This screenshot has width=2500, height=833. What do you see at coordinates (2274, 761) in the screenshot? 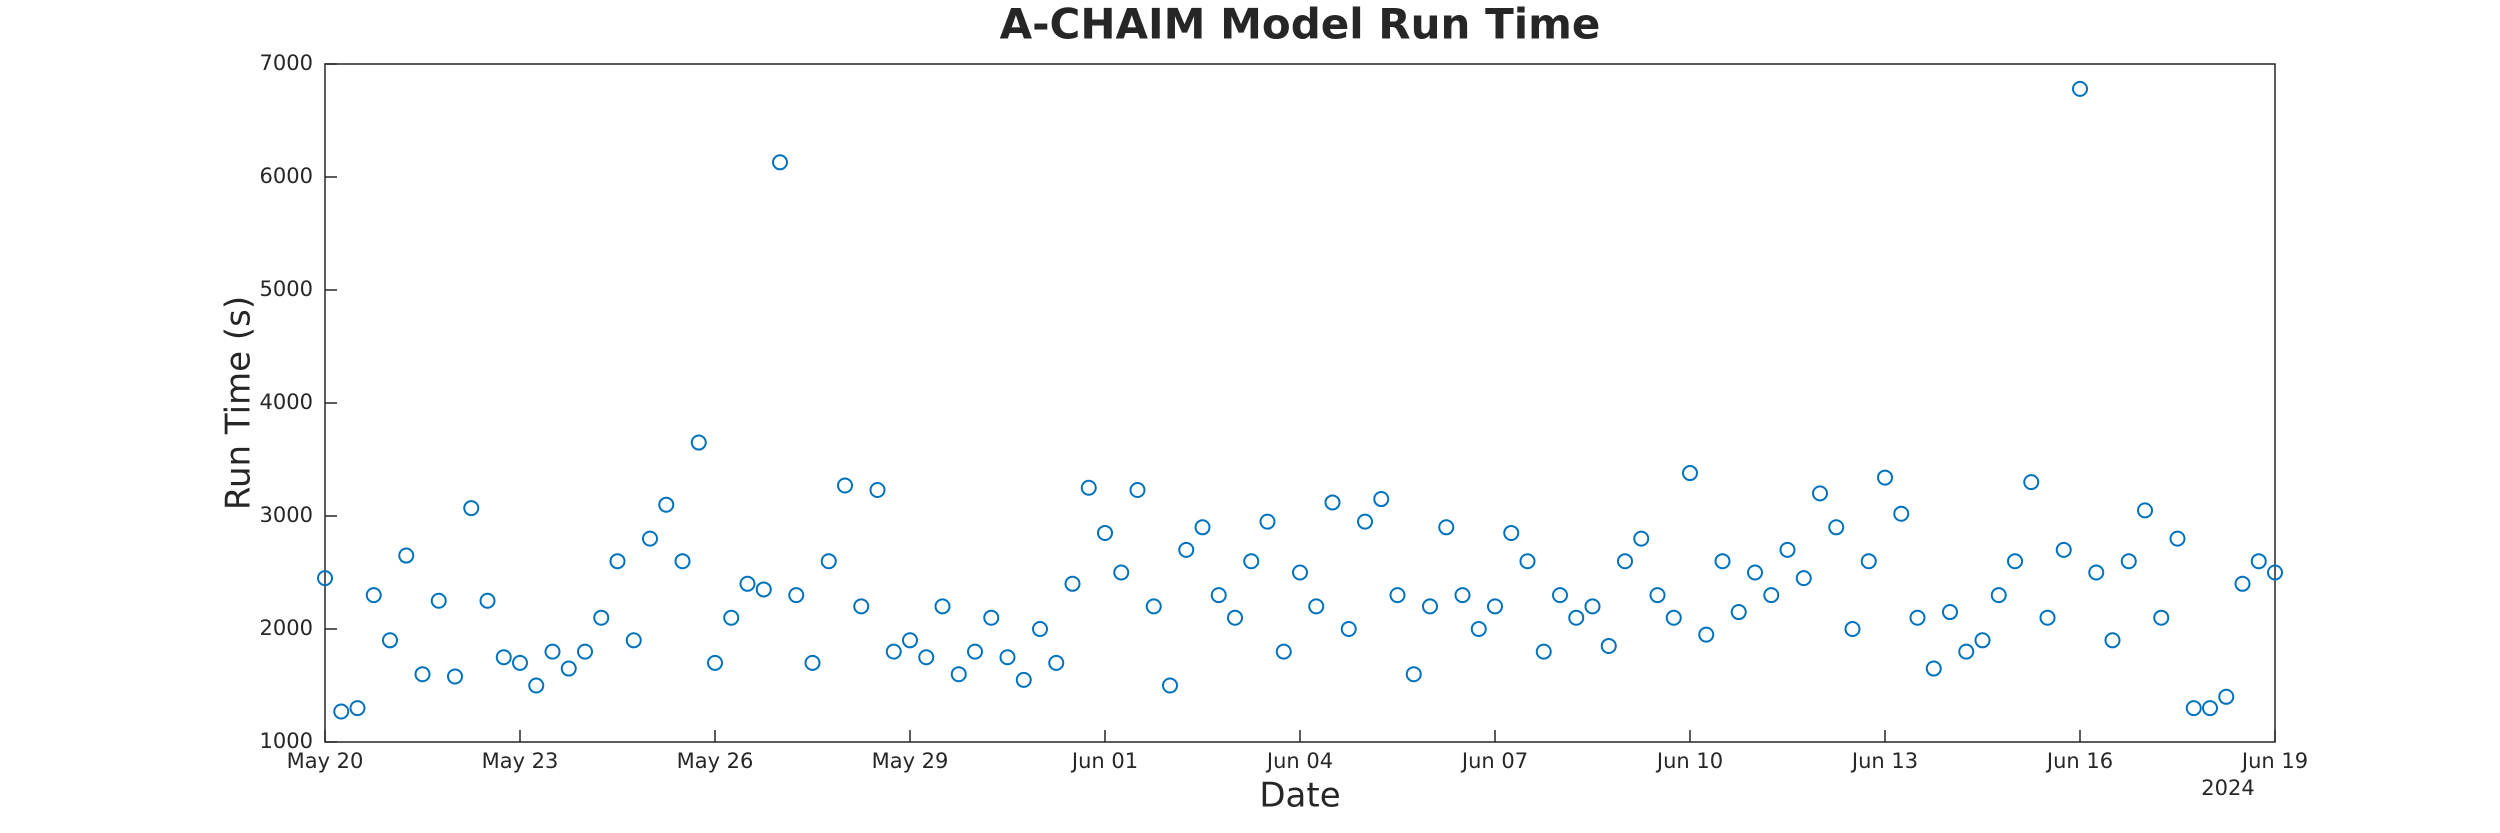
I see `x-tick-label: Jun 19` at bounding box center [2274, 761].